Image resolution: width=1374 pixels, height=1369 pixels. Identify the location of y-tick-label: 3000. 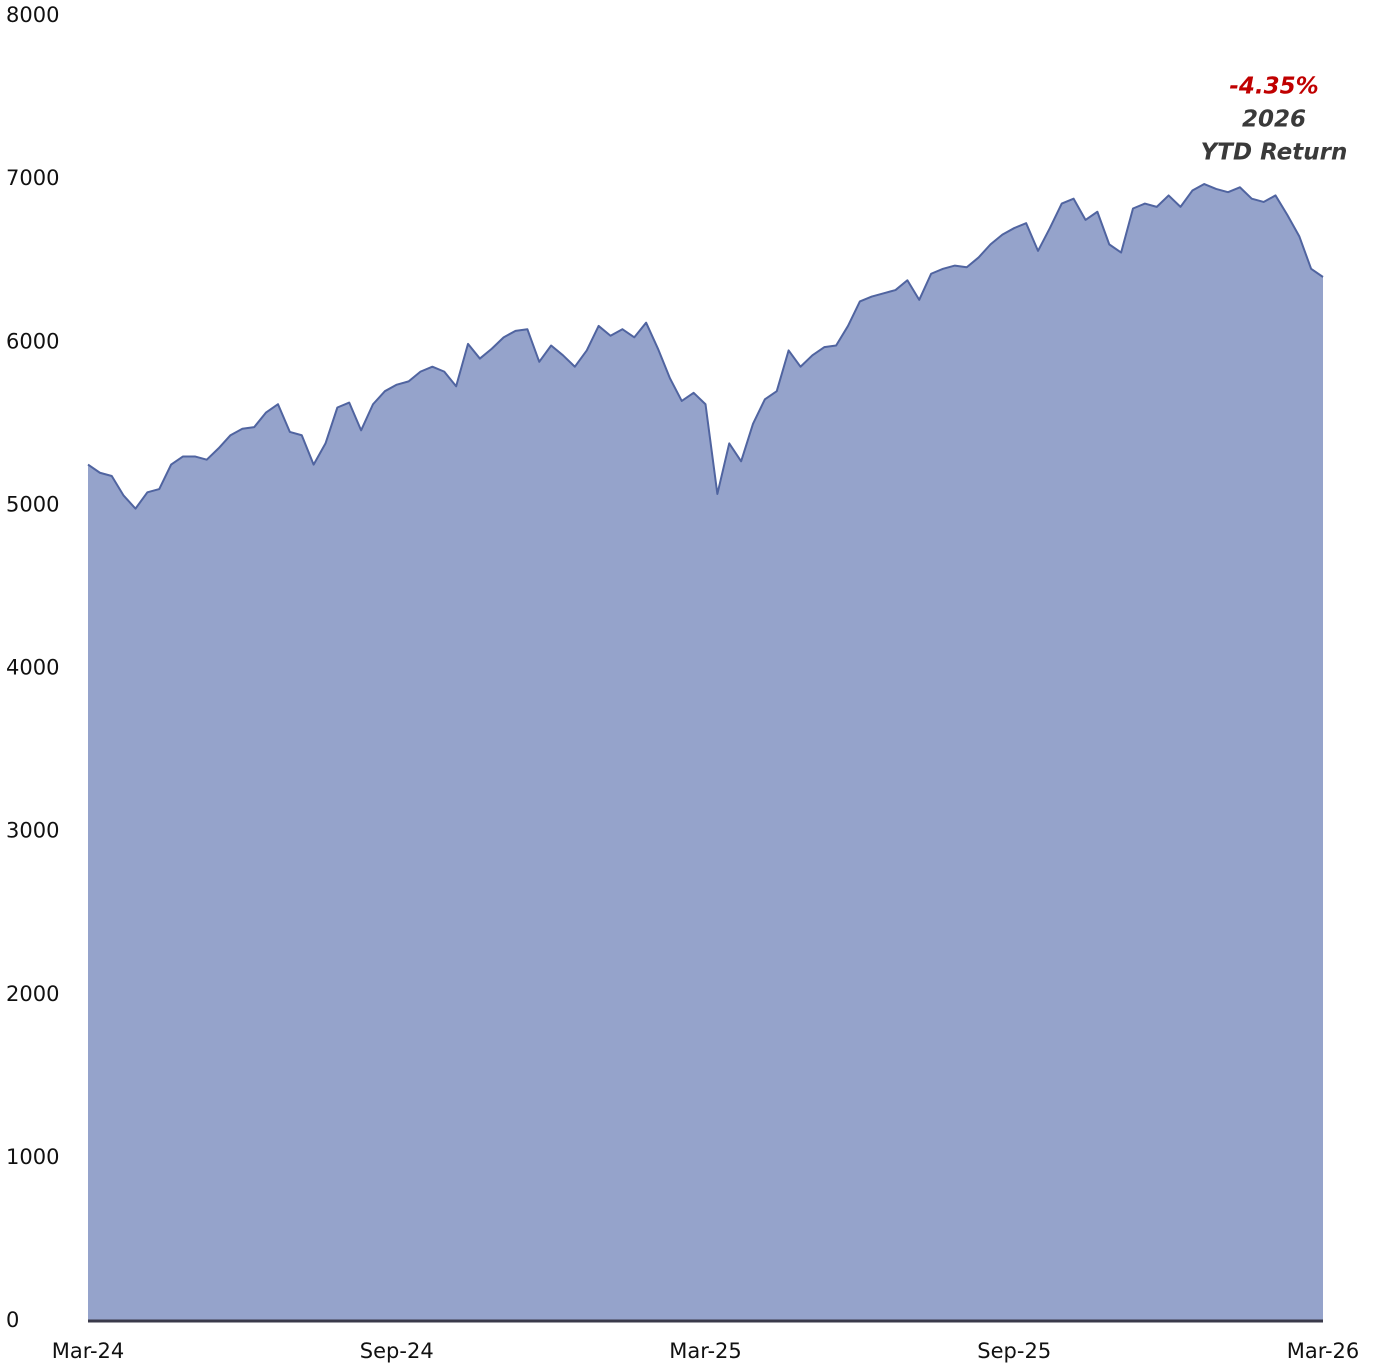
(32, 831).